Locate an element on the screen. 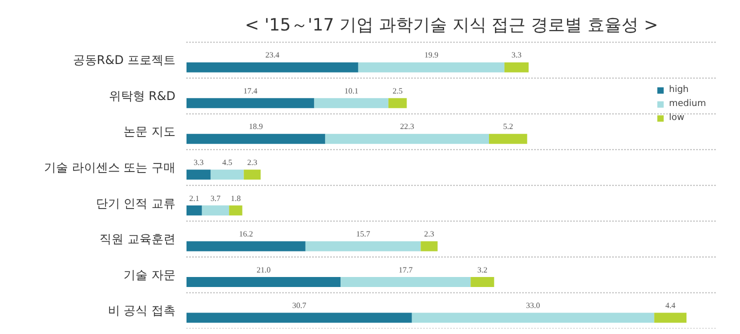  y-tick-label: 기술 라이센스 또는 구매 is located at coordinates (110, 167).